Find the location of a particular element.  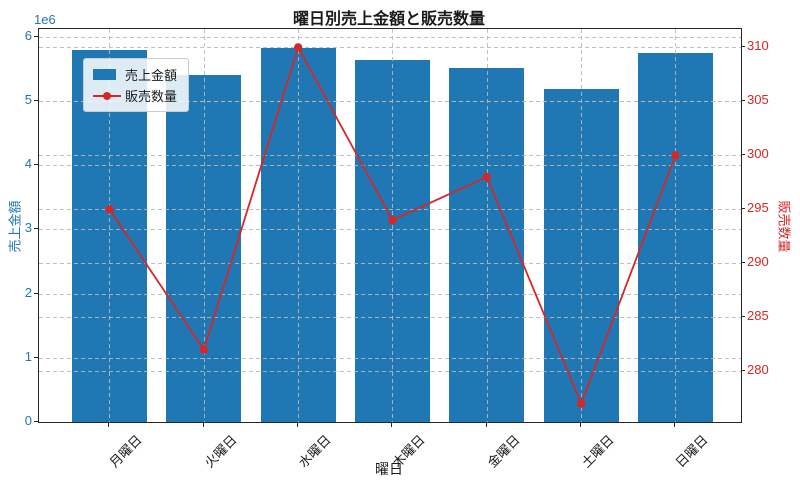

left-tick-label-5: 5 is located at coordinates (28, 99).